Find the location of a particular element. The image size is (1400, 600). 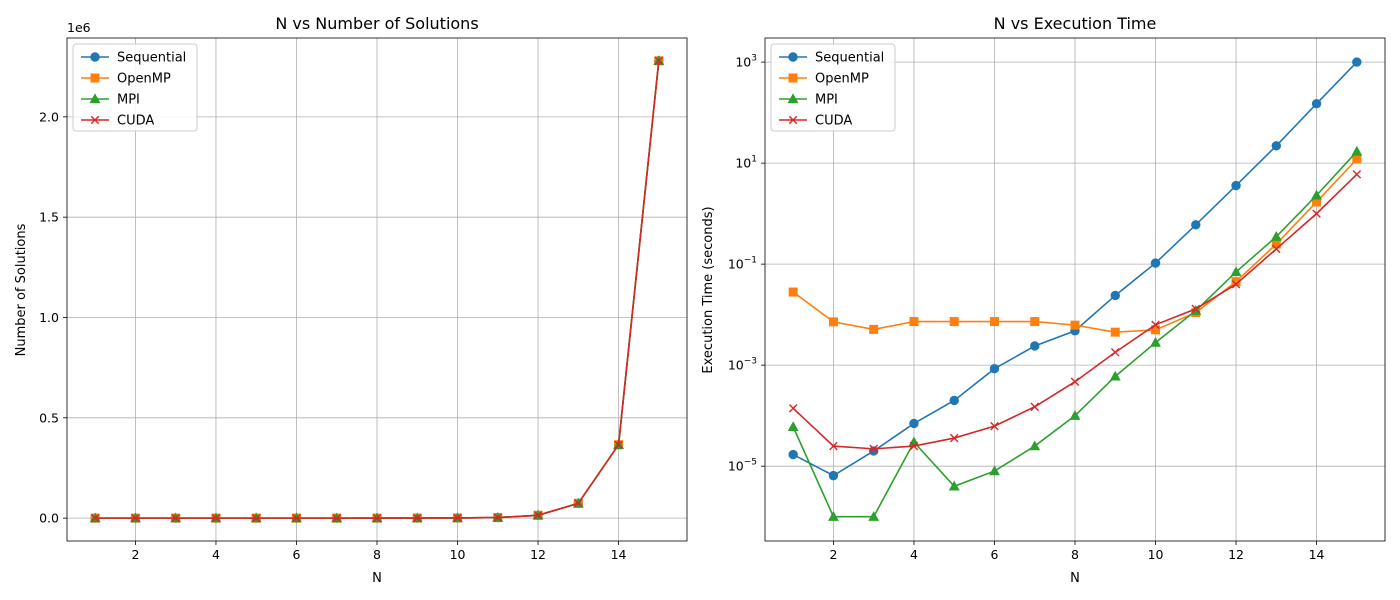

solutions-x-tick-label: 12 is located at coordinates (538, 554).